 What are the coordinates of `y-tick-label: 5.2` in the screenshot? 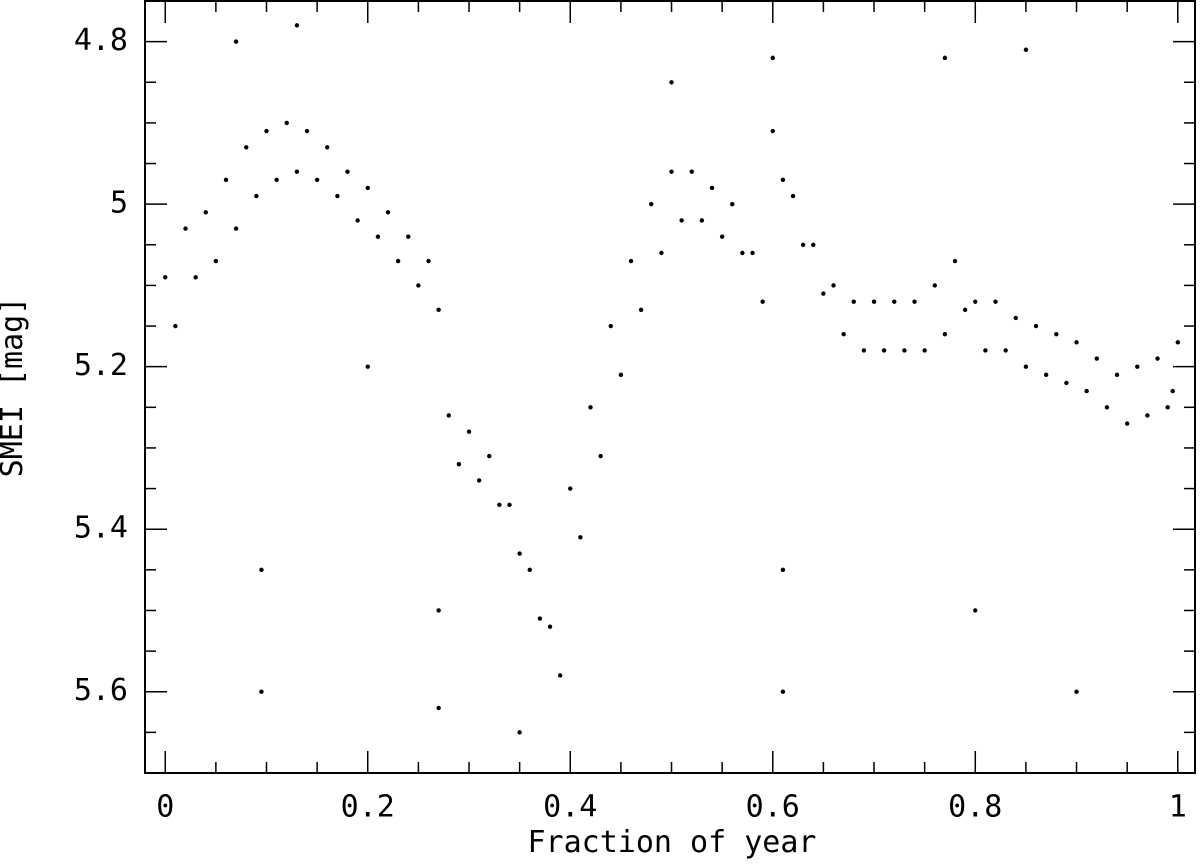 It's located at (101, 365).